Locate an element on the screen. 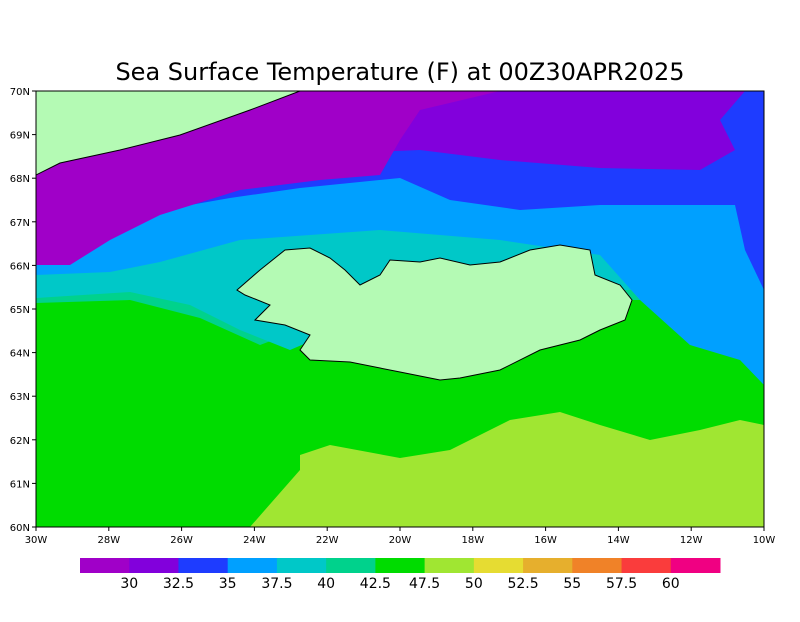 Image resolution: width=800 pixels, height=622 pixels. lon-label: 28W is located at coordinates (108, 540).